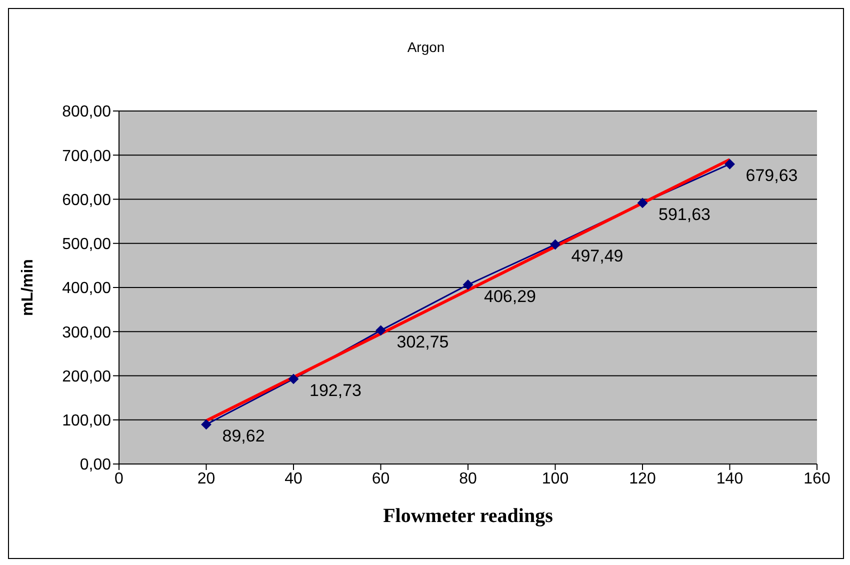 Image resolution: width=850 pixels, height=565 pixels. What do you see at coordinates (684, 214) in the screenshot?
I see `data-label: 591,63` at bounding box center [684, 214].